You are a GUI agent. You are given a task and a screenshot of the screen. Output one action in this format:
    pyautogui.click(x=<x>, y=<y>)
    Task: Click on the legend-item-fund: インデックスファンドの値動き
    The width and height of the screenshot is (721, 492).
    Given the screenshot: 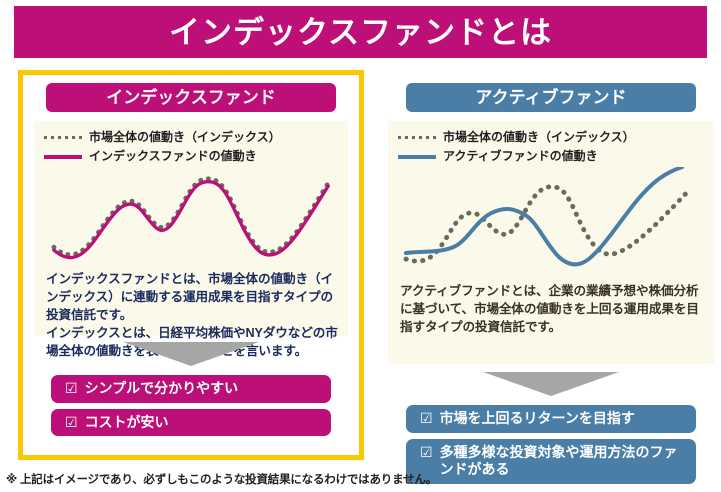 What is the action you would take?
    pyautogui.click(x=194, y=156)
    